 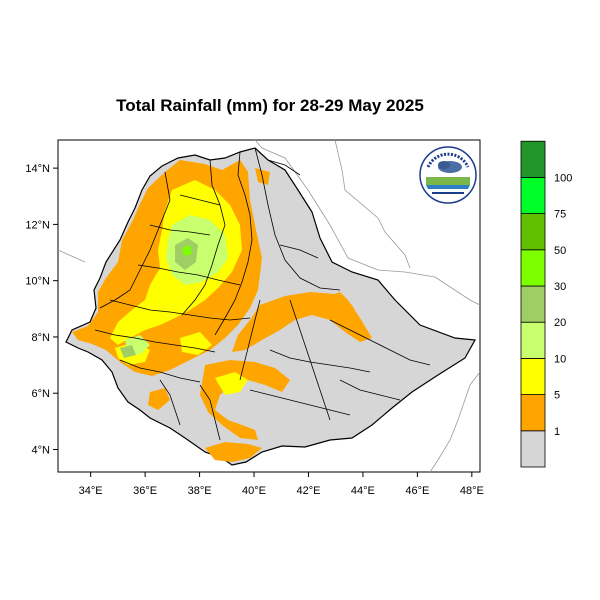 I want to click on legend-label: 30, so click(x=560, y=287).